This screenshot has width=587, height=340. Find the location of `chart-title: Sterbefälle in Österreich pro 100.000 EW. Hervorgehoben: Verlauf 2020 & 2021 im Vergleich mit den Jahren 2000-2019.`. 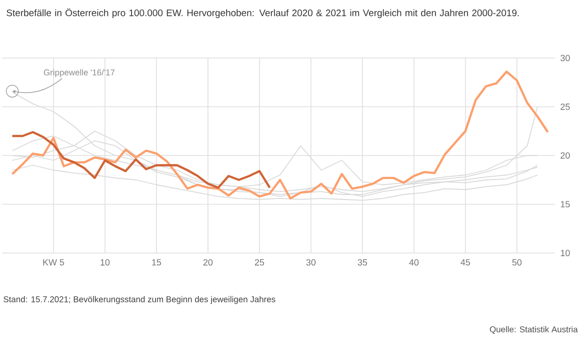

chart-title: Sterbefälle in Österreich pro 100.000 EW. Hervorgehoben: Verlauf 2020 & 2021 im Vergleich mit den Jahren 2000-2019. is located at coordinates (262, 13).